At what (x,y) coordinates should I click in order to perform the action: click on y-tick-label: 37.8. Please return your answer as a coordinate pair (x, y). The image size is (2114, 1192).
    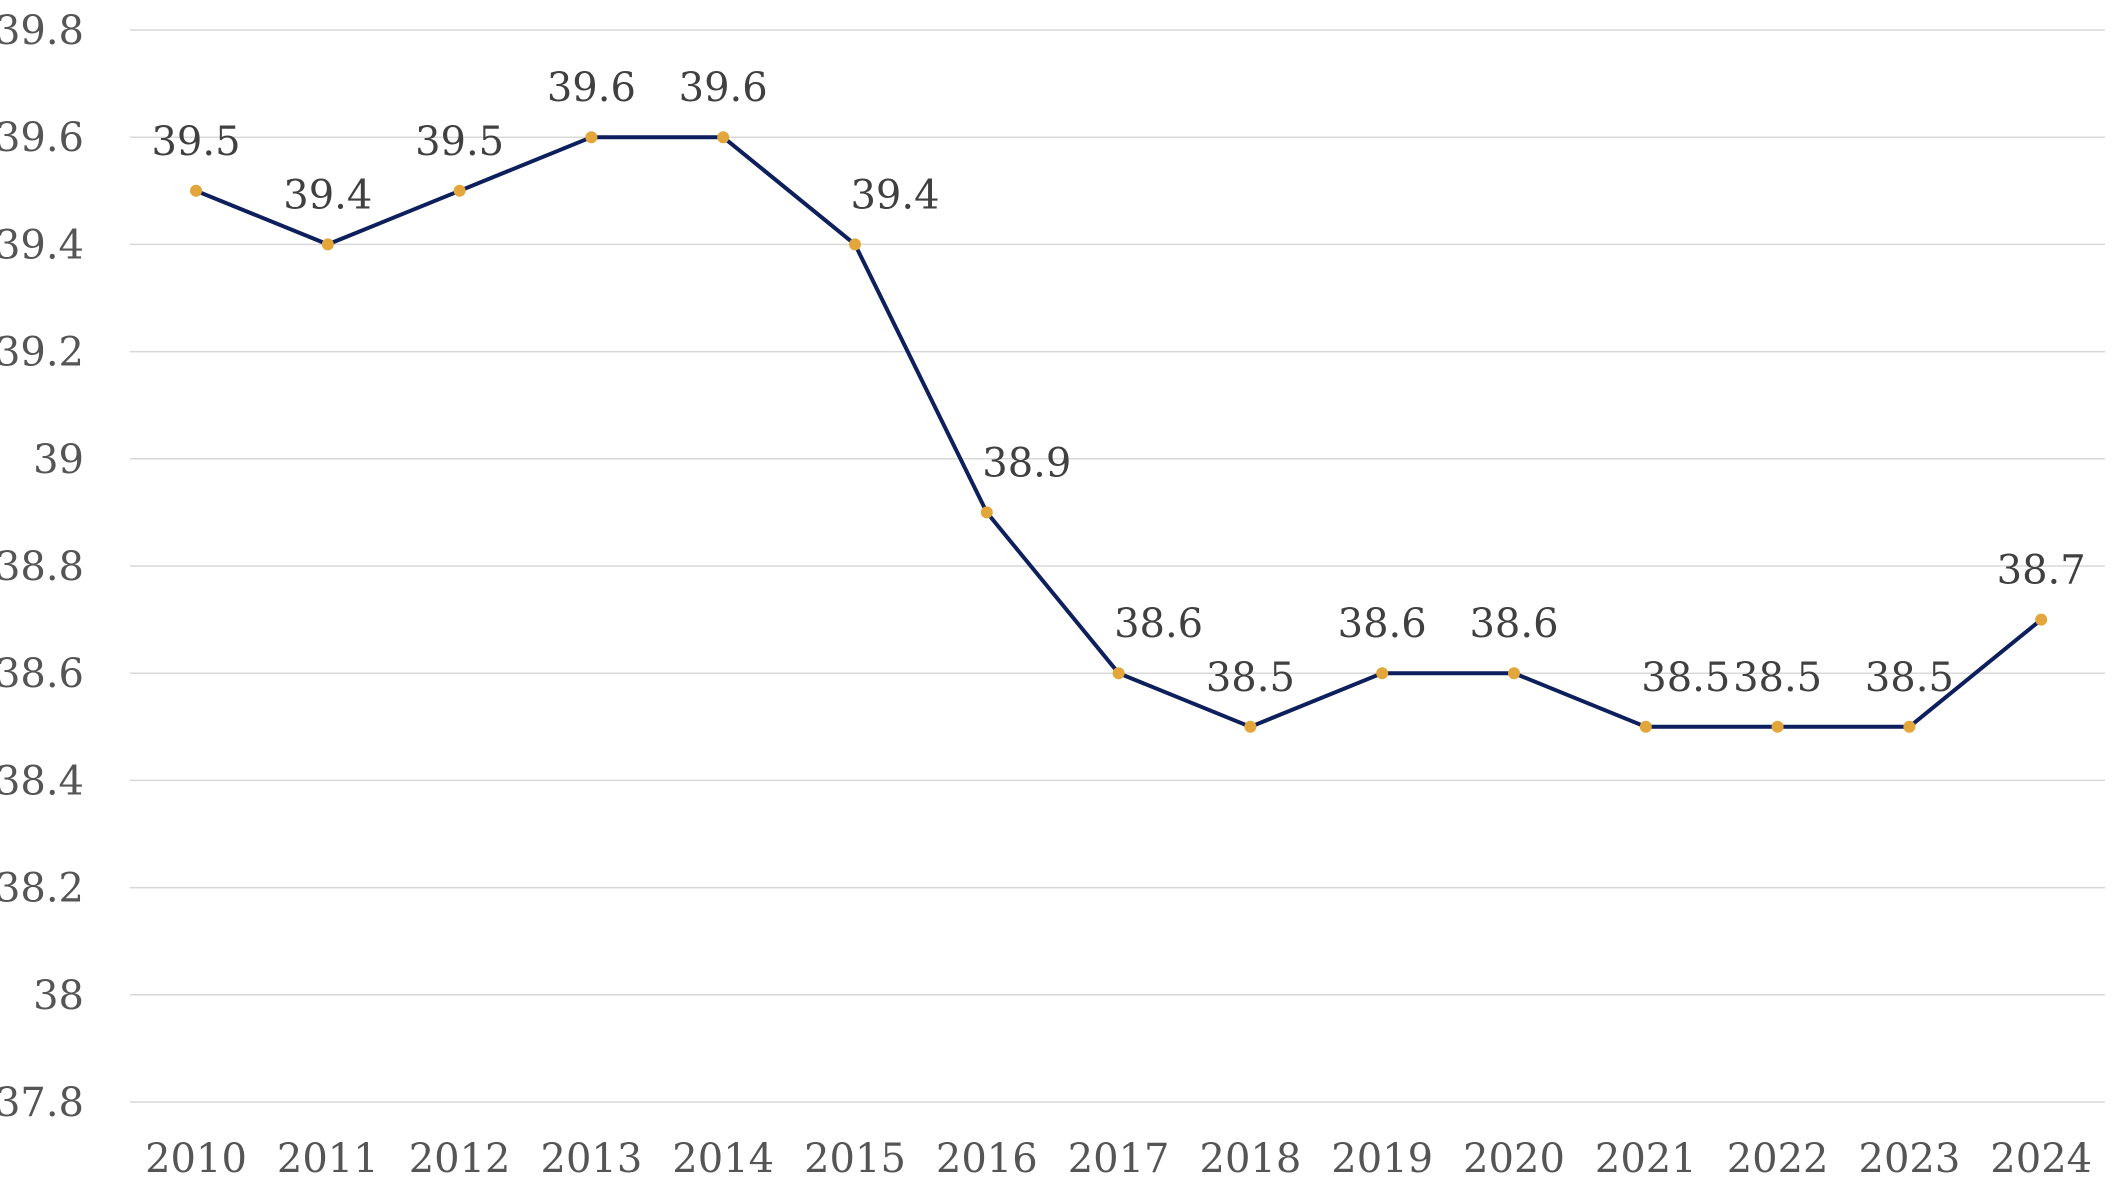
    Looking at the image, I should click on (42, 1103).